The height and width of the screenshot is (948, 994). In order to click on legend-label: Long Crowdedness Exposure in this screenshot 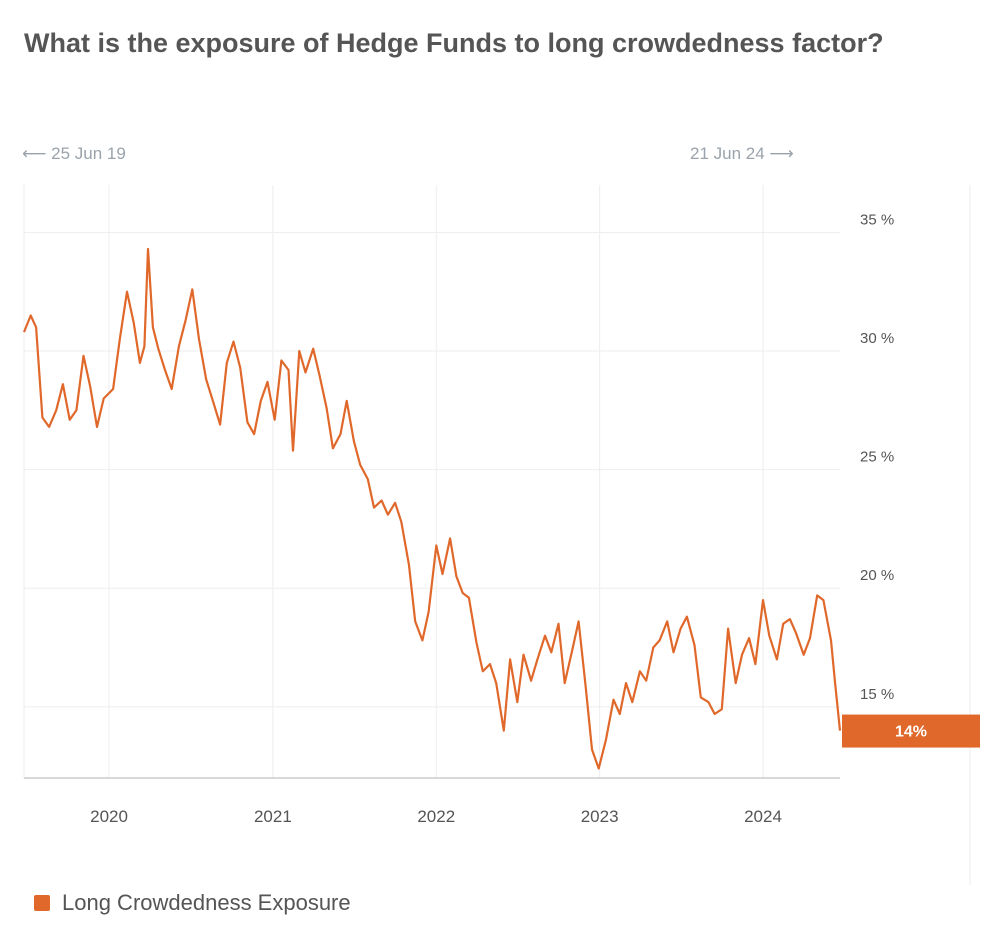, I will do `click(206, 902)`.